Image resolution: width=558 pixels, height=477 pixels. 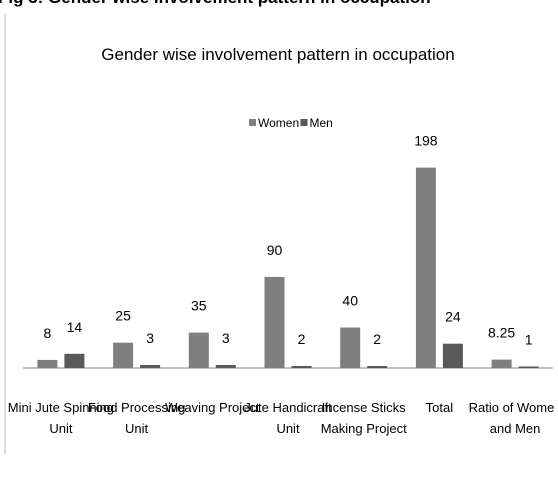 I want to click on category-label-line: and Men, so click(x=515, y=428).